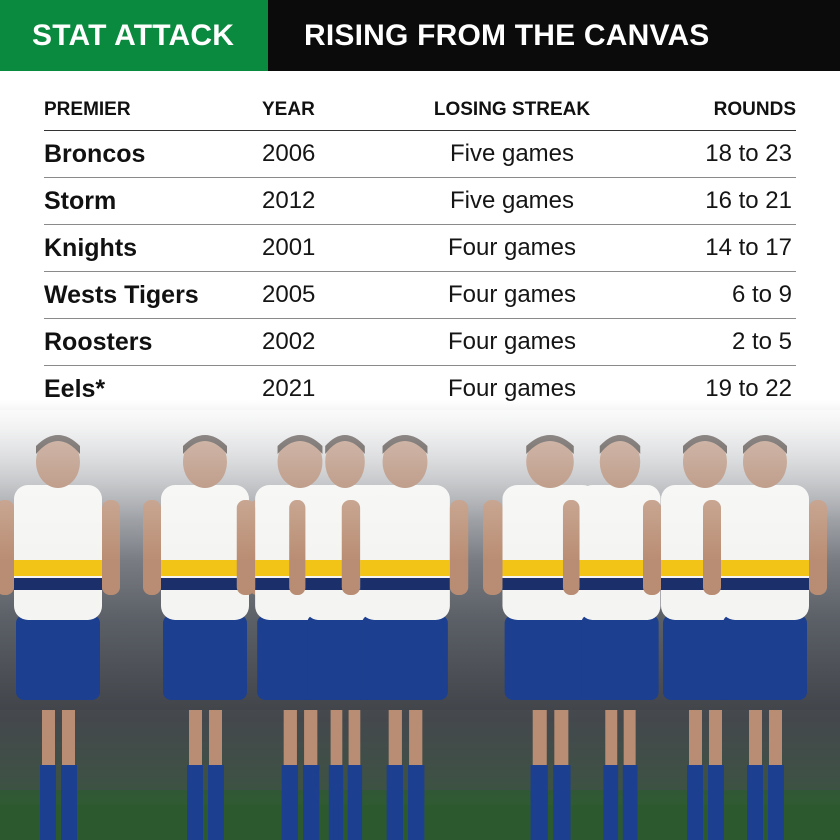  Describe the element at coordinates (289, 247) in the screenshot. I see `year-cell: 2001` at that location.